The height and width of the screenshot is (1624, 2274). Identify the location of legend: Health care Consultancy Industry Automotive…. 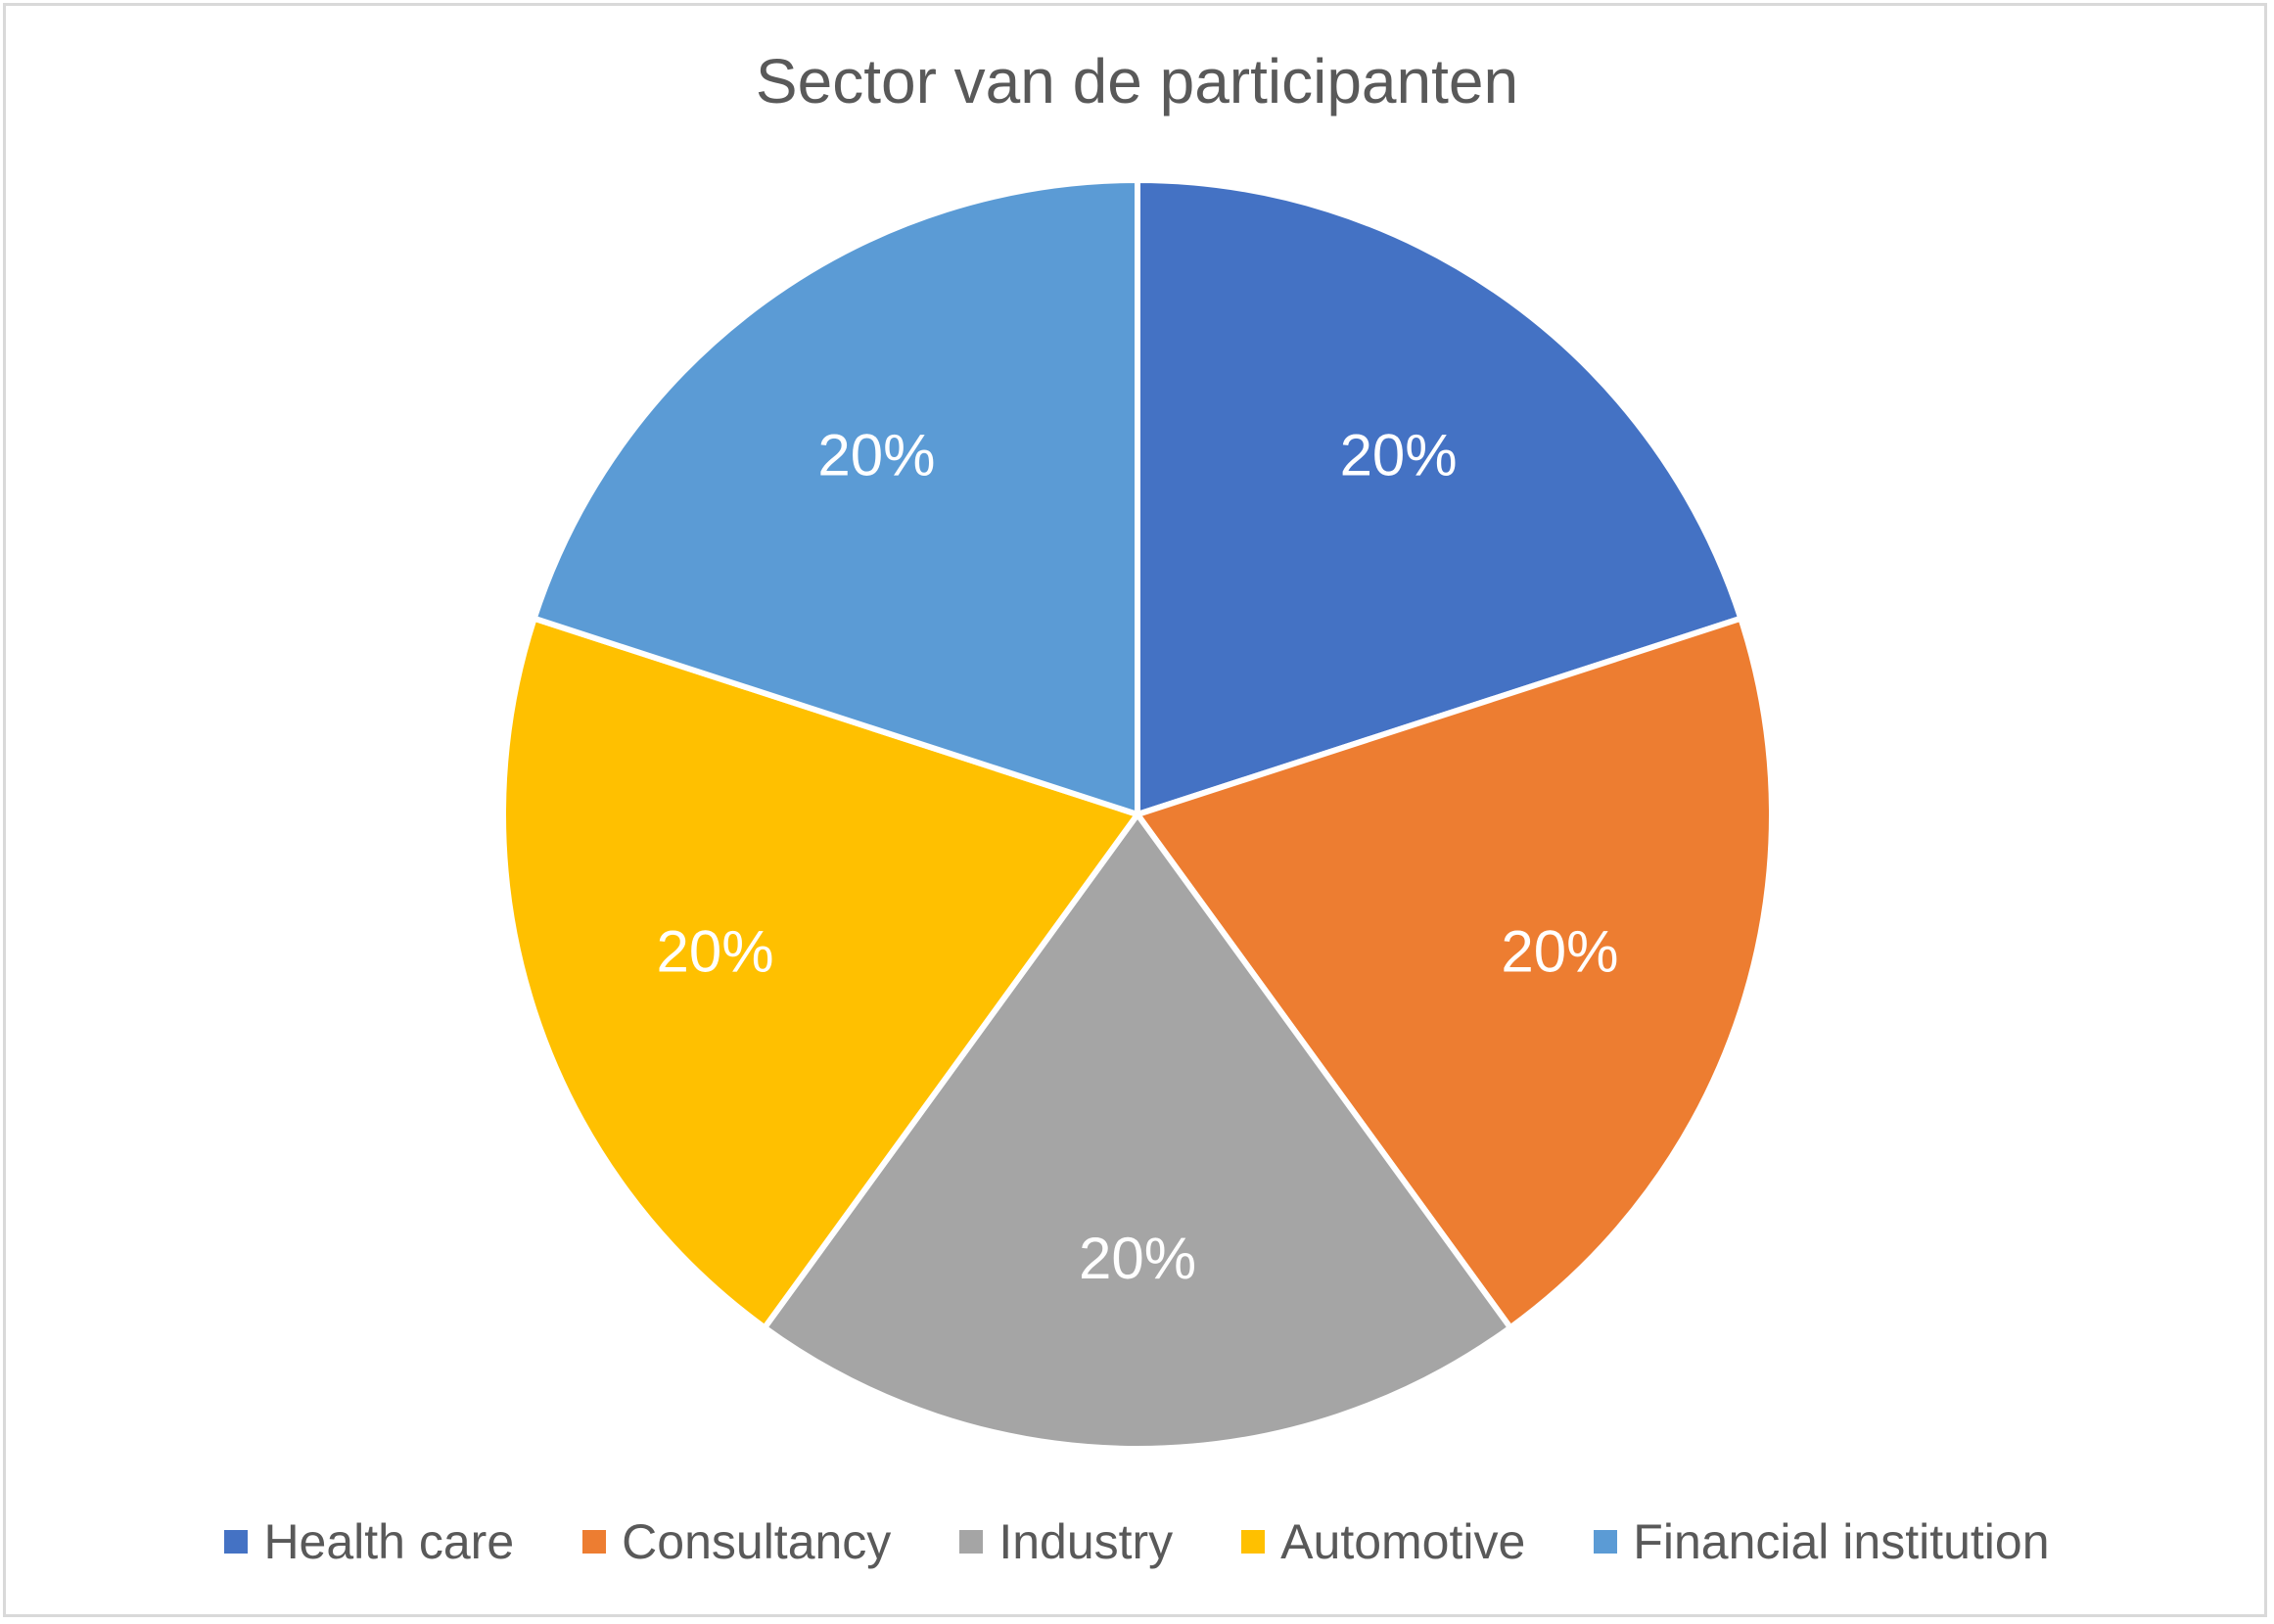
(1137, 1541).